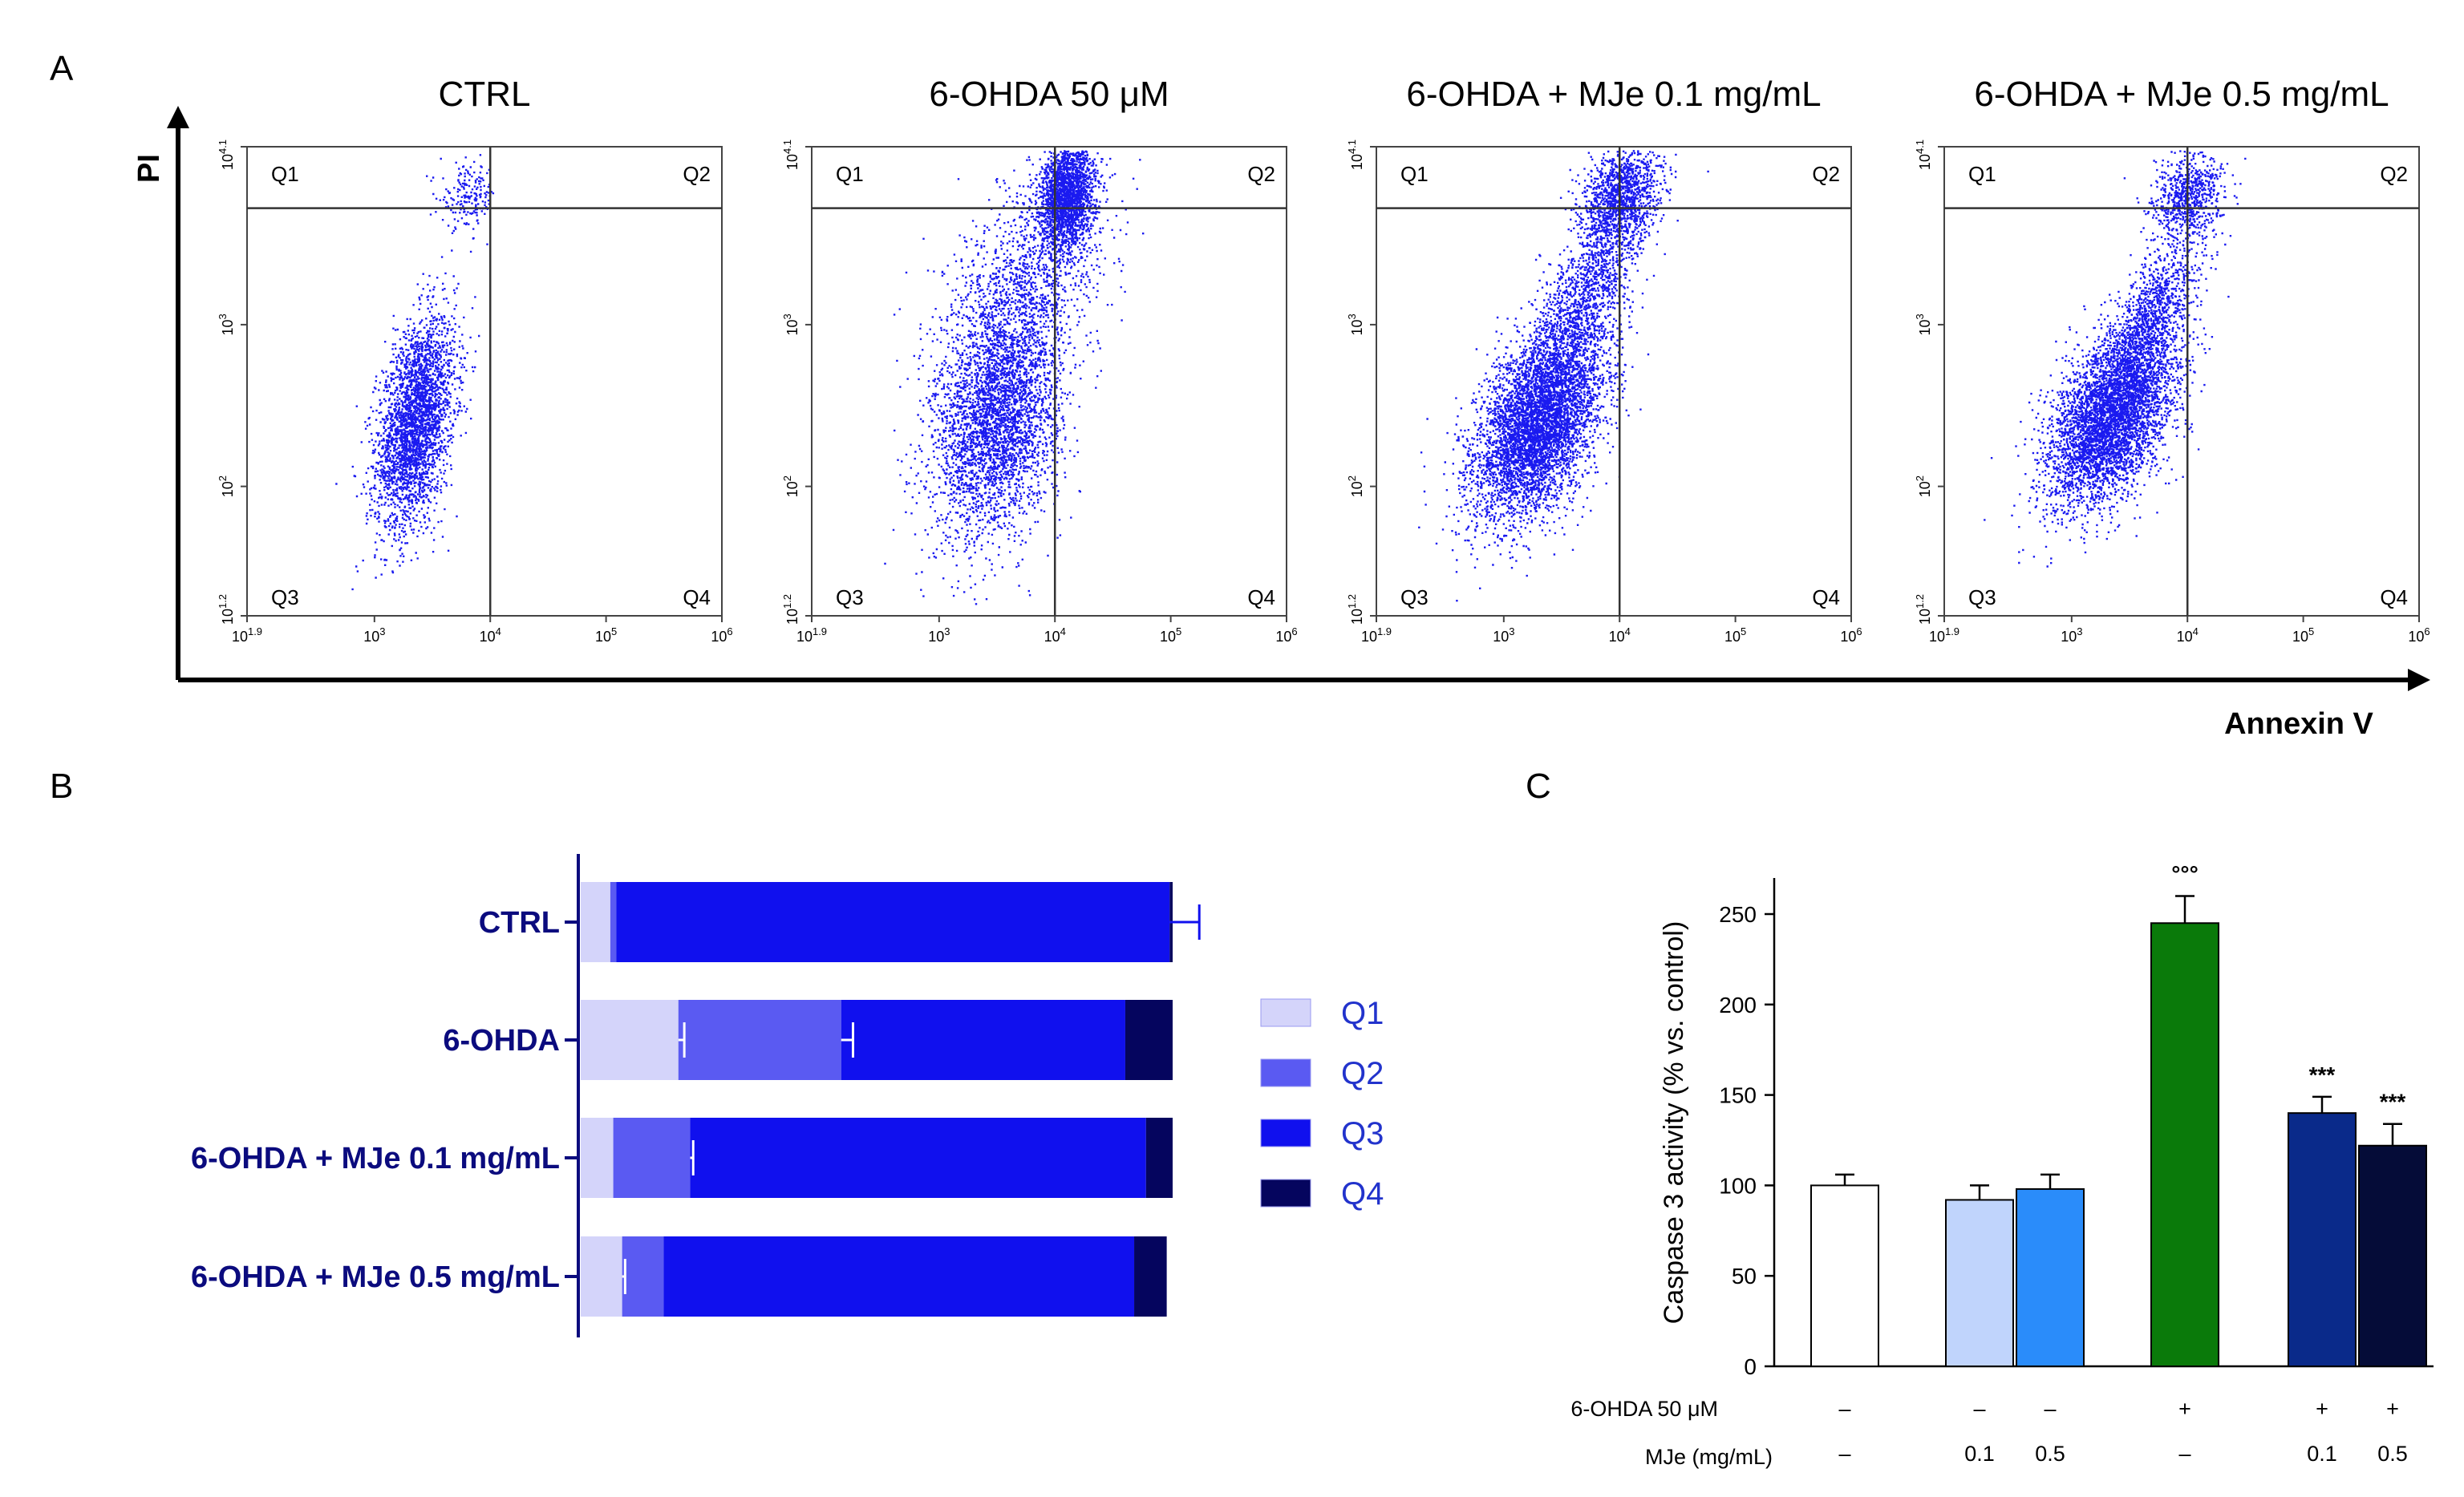 Image resolution: width=2464 pixels, height=1497 pixels. I want to click on b-legend-swatch-q2, so click(1285, 1072).